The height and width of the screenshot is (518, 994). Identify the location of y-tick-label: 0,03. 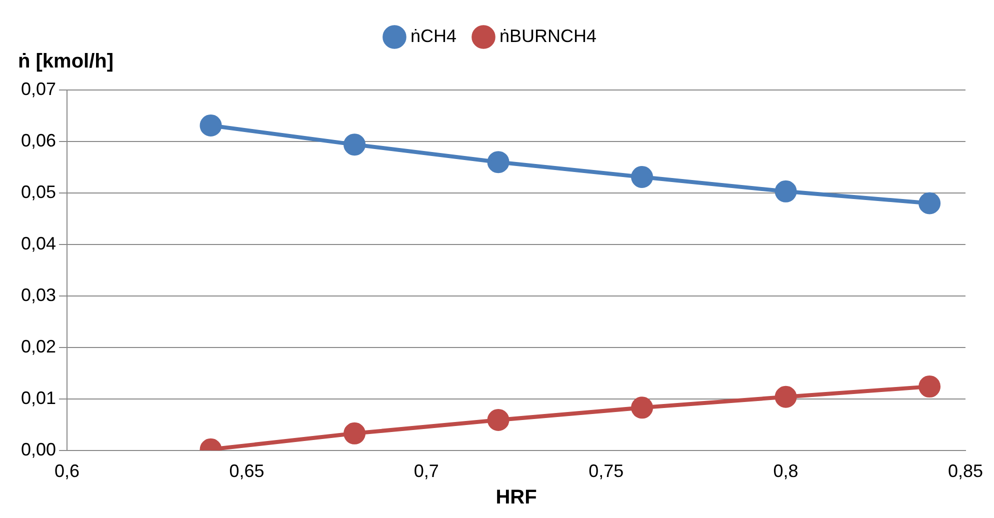
(38, 294).